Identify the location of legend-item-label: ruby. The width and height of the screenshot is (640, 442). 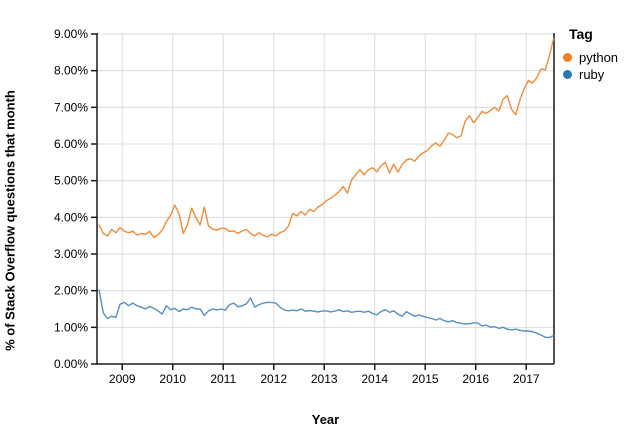
(592, 74).